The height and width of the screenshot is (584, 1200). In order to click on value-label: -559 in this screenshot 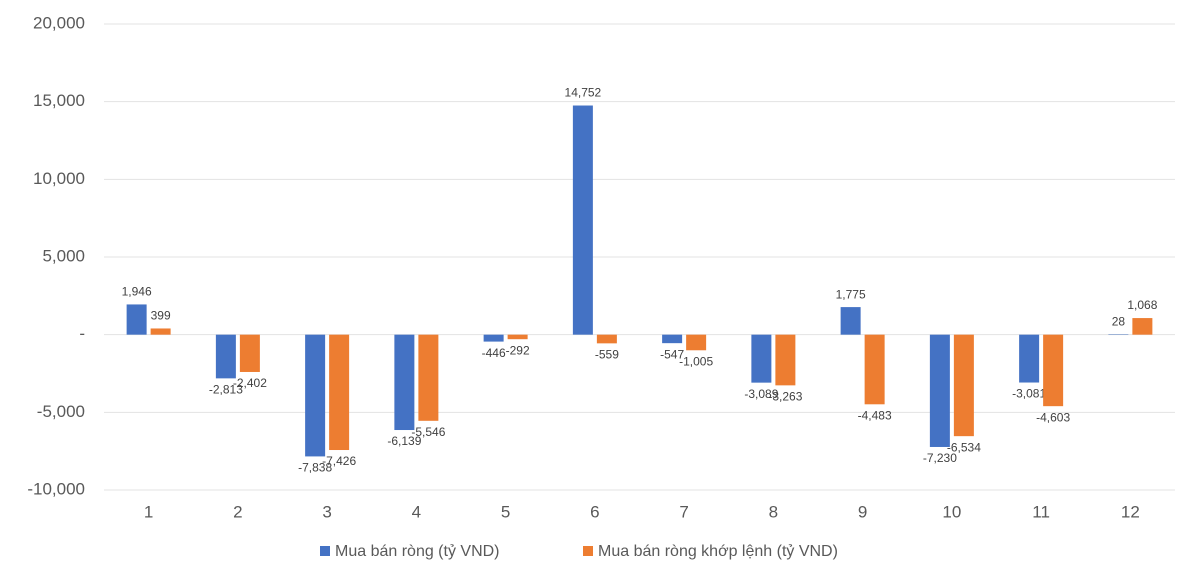, I will do `click(607, 355)`.